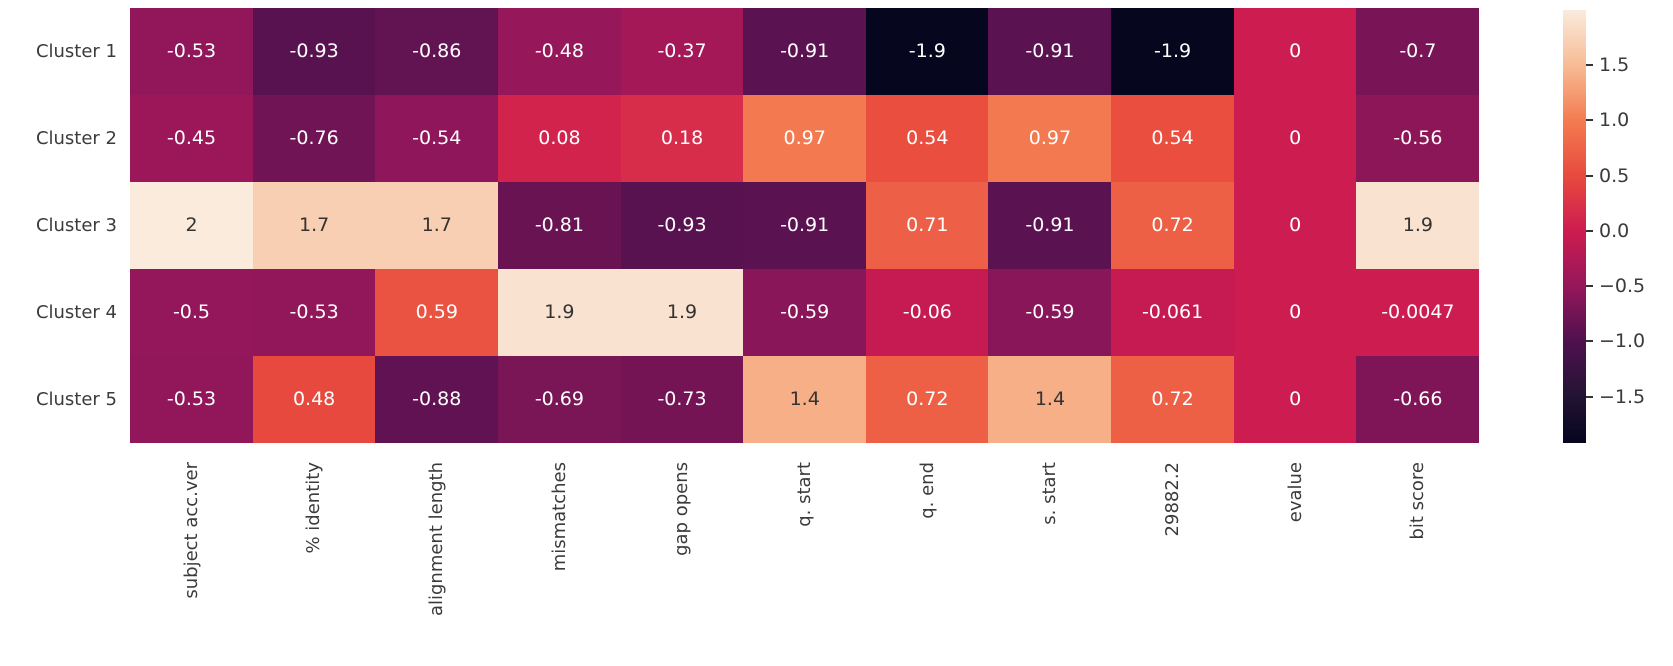 The height and width of the screenshot is (666, 1673). I want to click on column-label: alignment length, so click(437, 539).